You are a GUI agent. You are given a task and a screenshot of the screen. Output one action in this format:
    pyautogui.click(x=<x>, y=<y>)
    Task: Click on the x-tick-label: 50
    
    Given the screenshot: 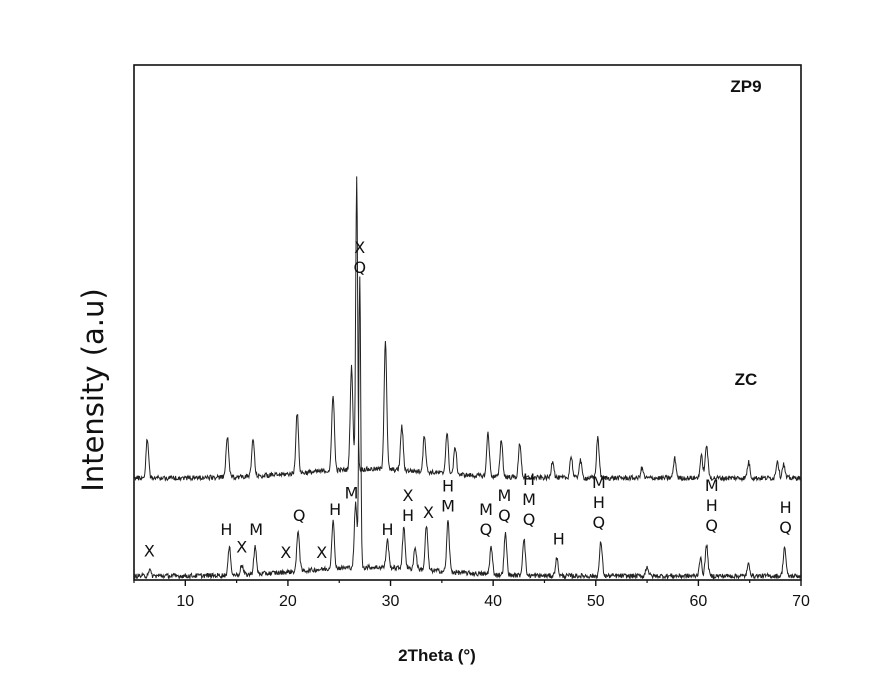 What is the action you would take?
    pyautogui.click(x=596, y=601)
    